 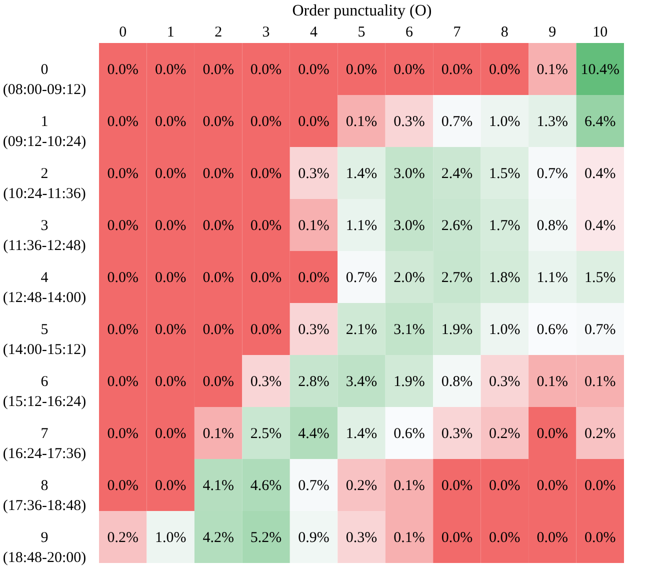 What do you see at coordinates (44, 496) in the screenshot?
I see `y-tick-label: 8 (17:36-18:48)` at bounding box center [44, 496].